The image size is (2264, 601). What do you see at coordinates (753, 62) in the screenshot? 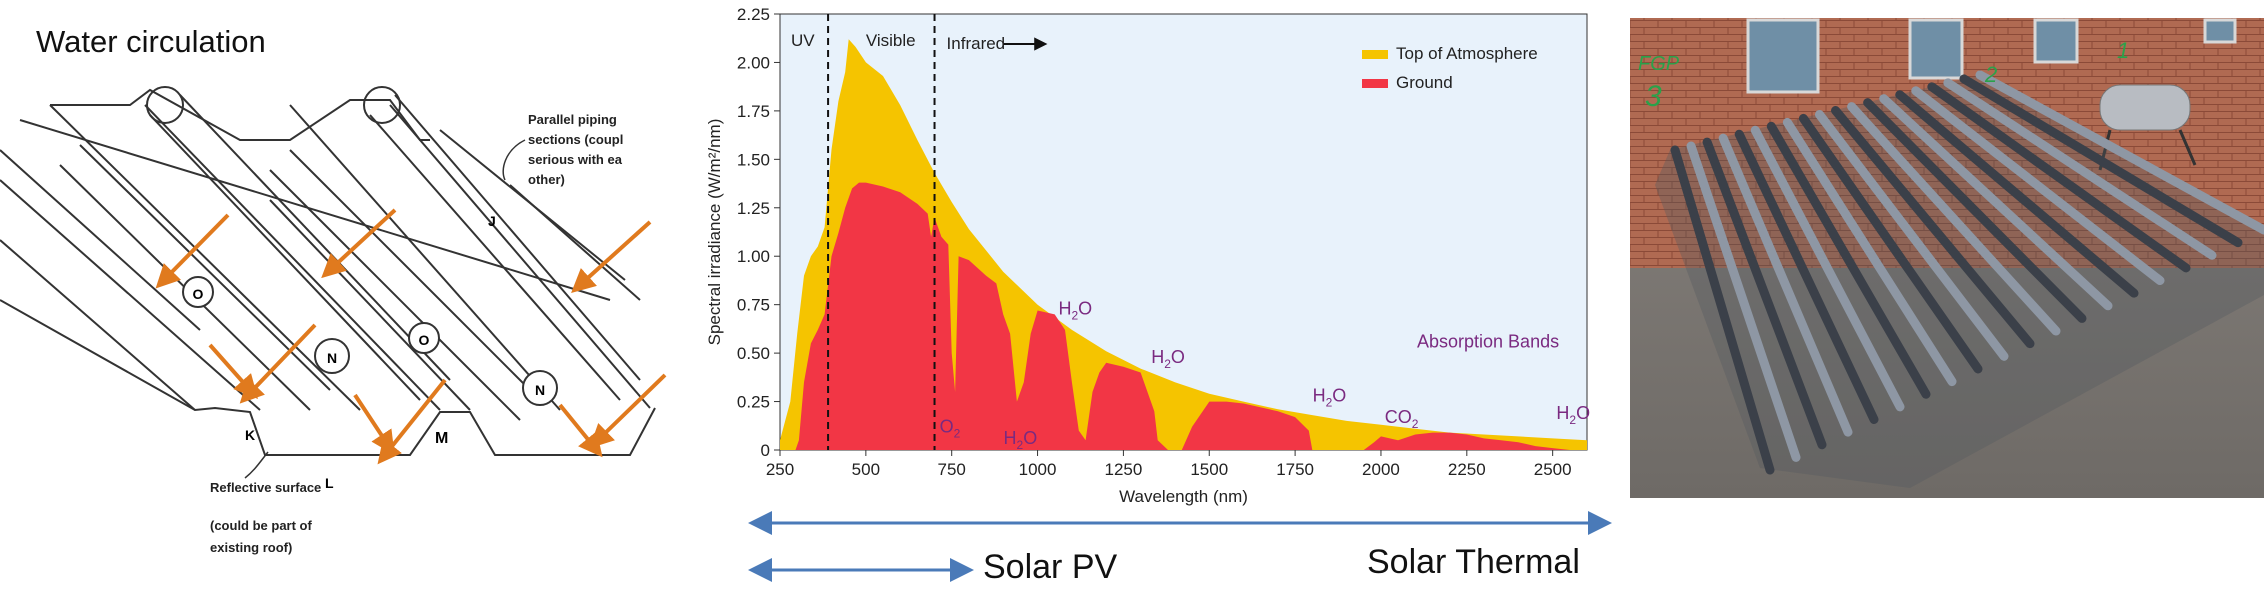
I see `y-tick-label-8: 2.00` at bounding box center [753, 62].